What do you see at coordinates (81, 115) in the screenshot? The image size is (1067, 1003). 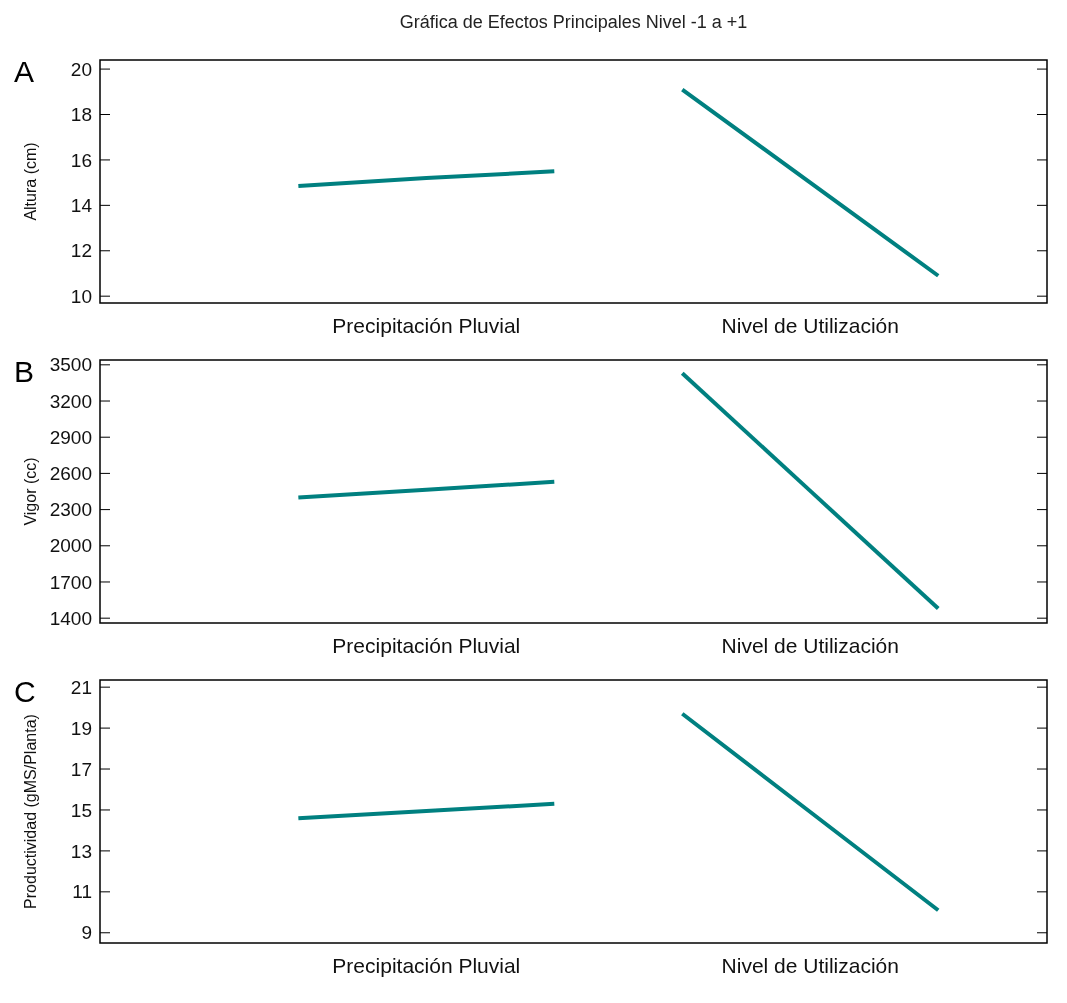 I see `y-tick-label: 18` at bounding box center [81, 115].